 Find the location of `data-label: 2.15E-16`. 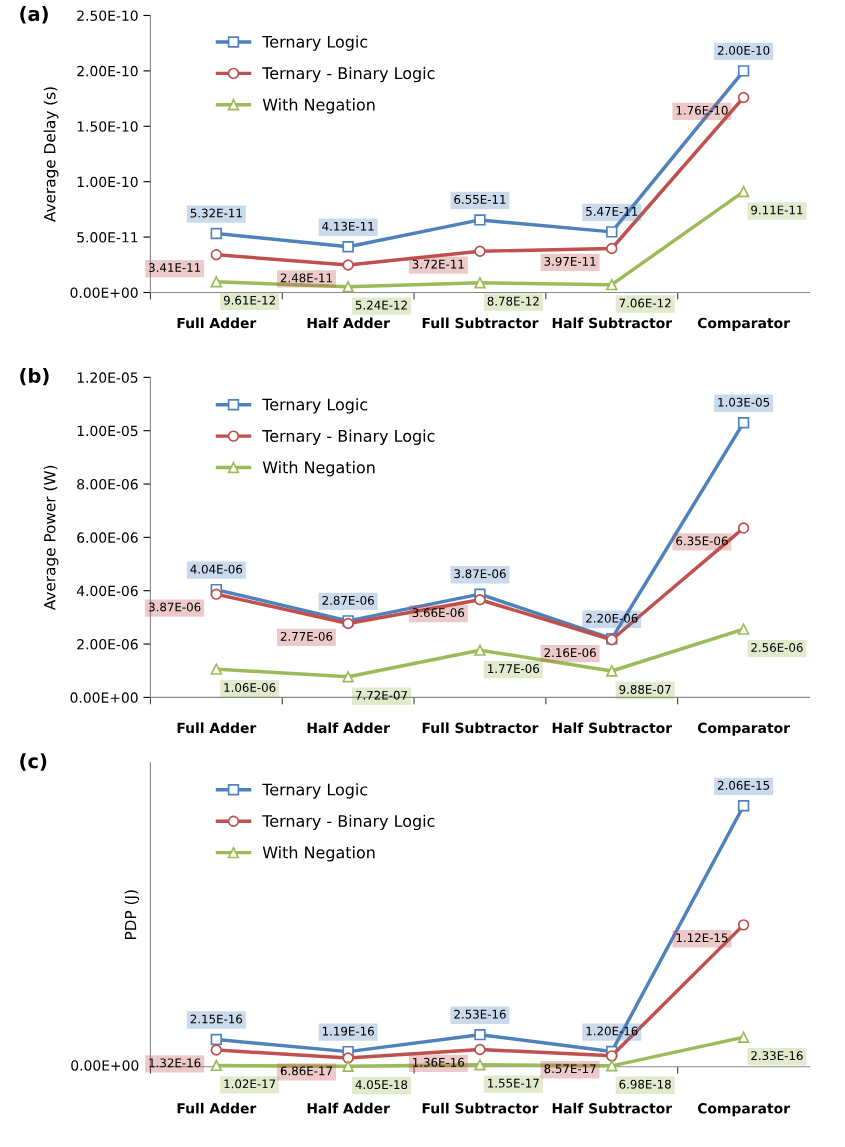

data-label: 2.15E-16 is located at coordinates (216, 1019).